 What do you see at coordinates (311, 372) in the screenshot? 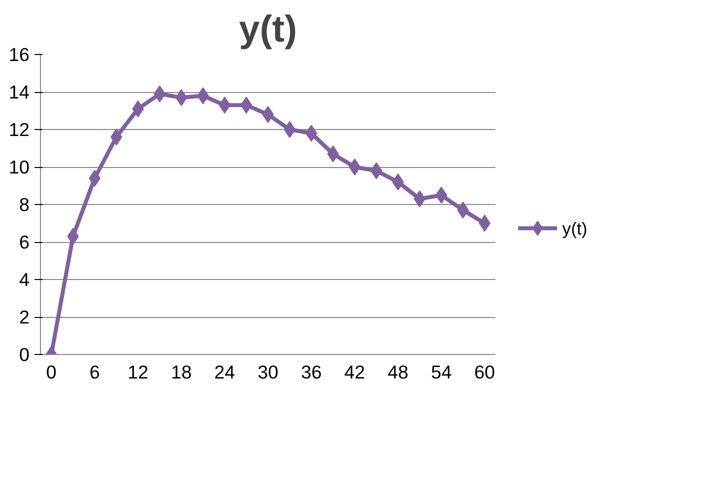
I see `x-tick-label: 36` at bounding box center [311, 372].